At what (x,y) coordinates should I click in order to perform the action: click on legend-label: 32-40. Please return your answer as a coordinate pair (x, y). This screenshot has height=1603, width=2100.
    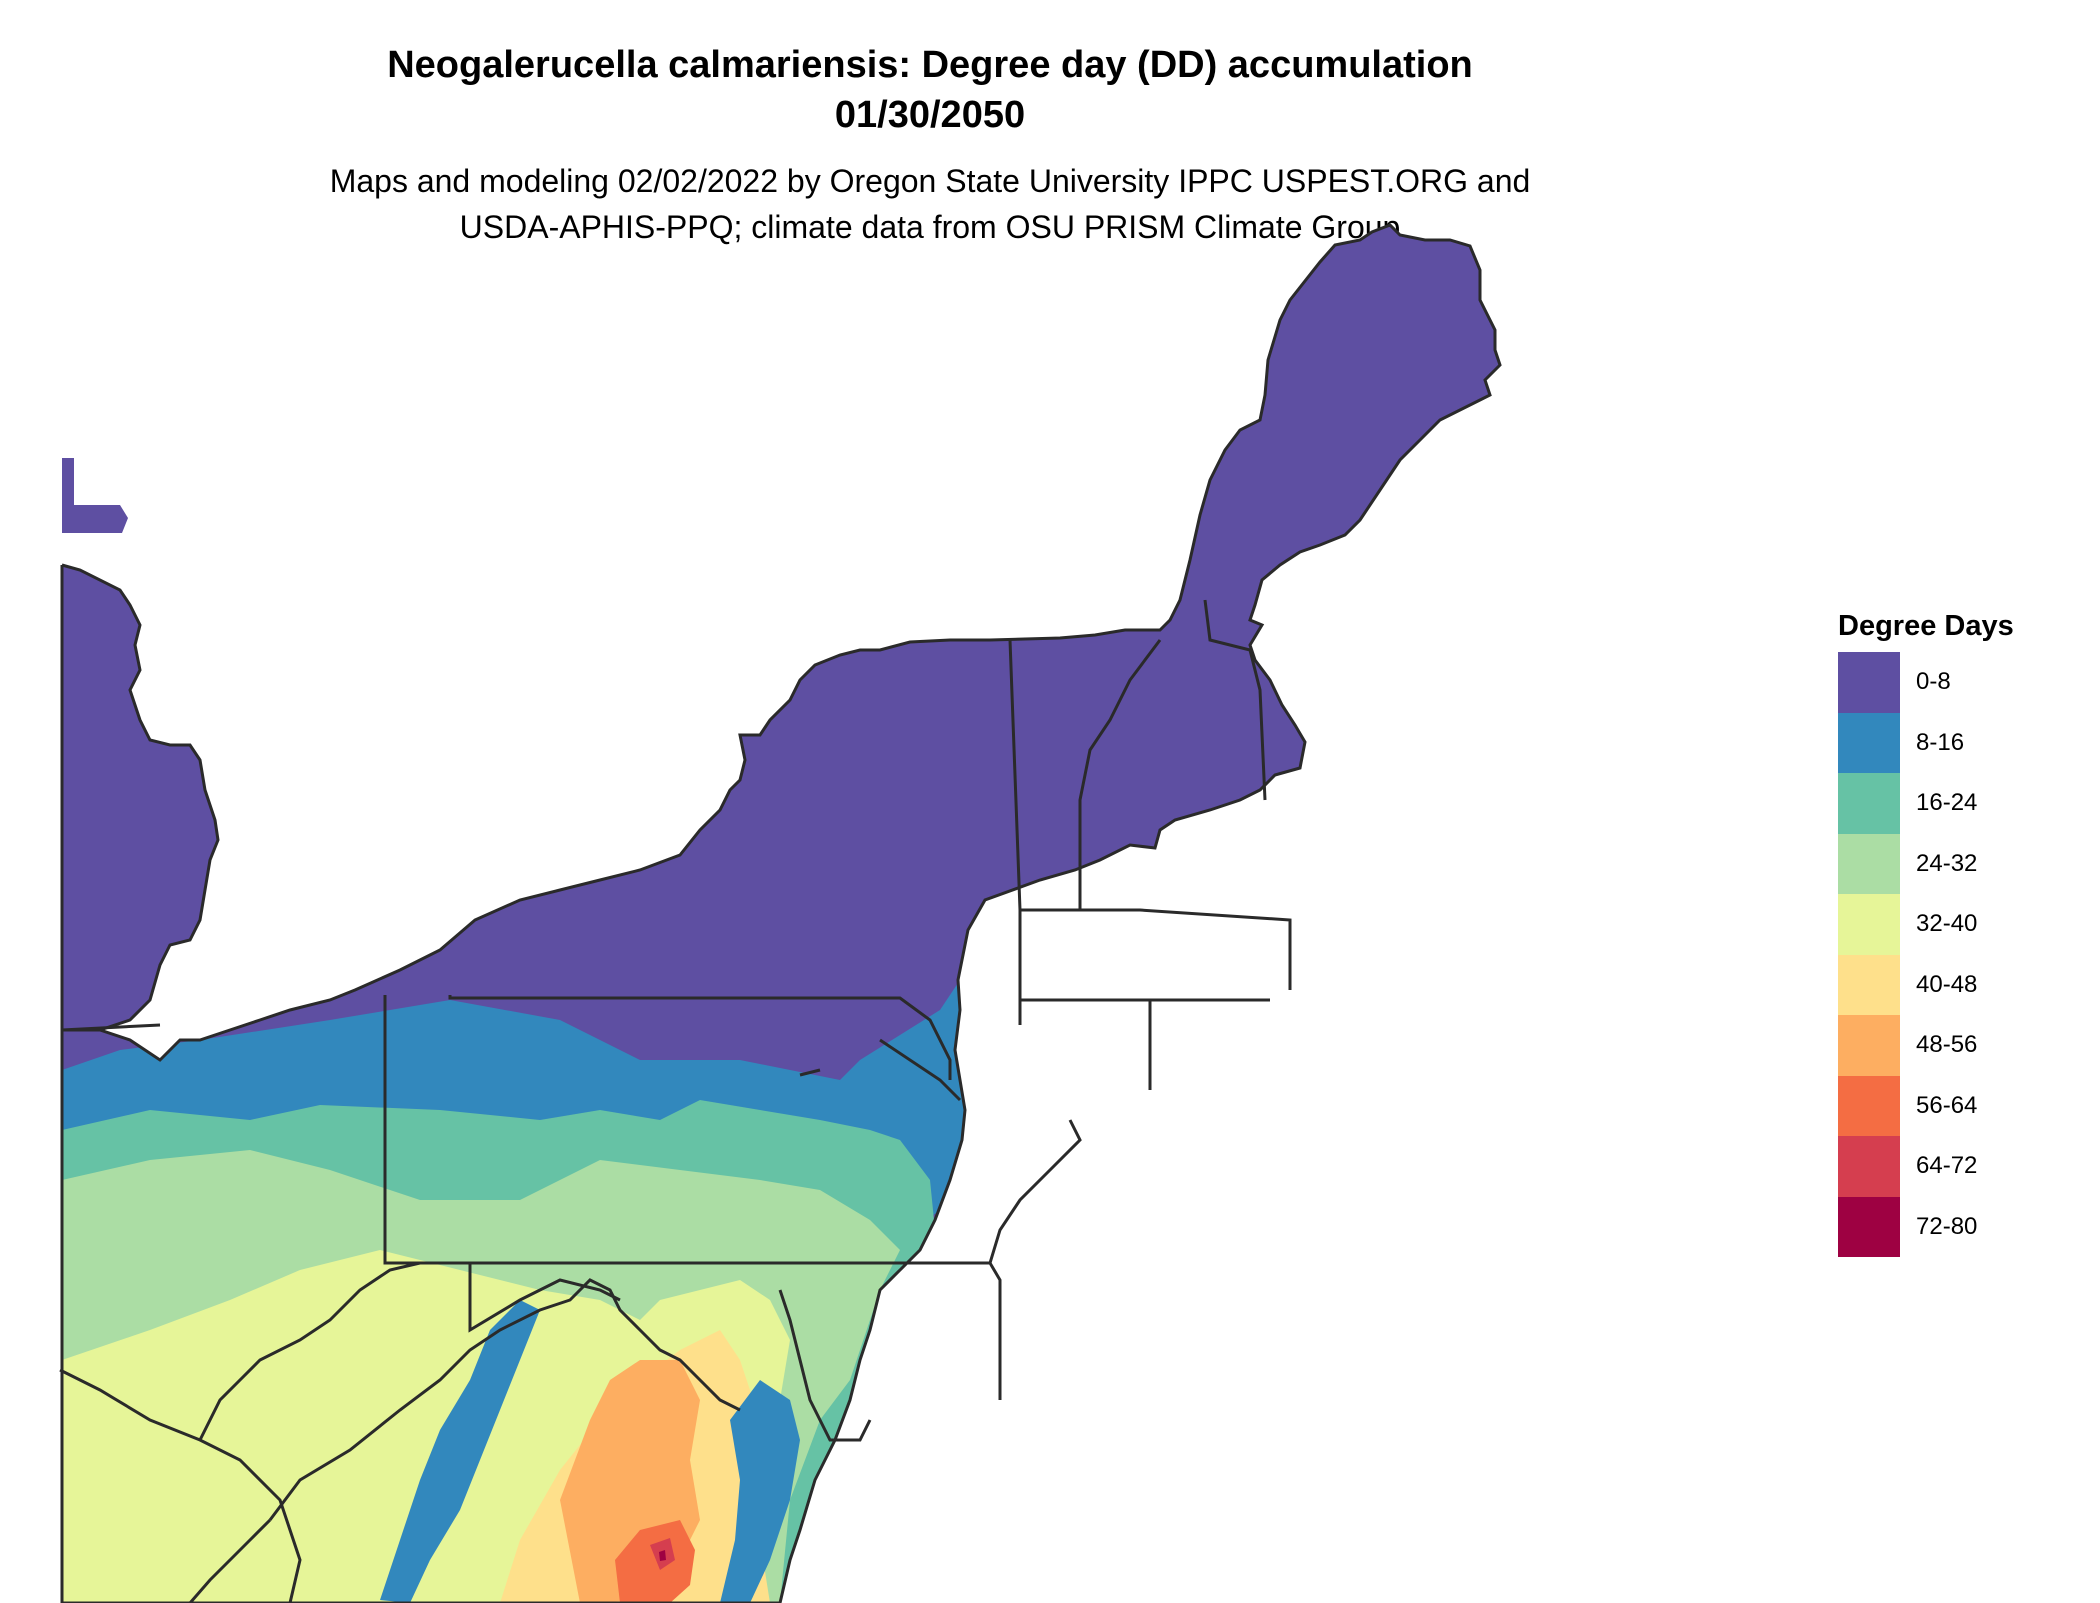
    Looking at the image, I should click on (1947, 924).